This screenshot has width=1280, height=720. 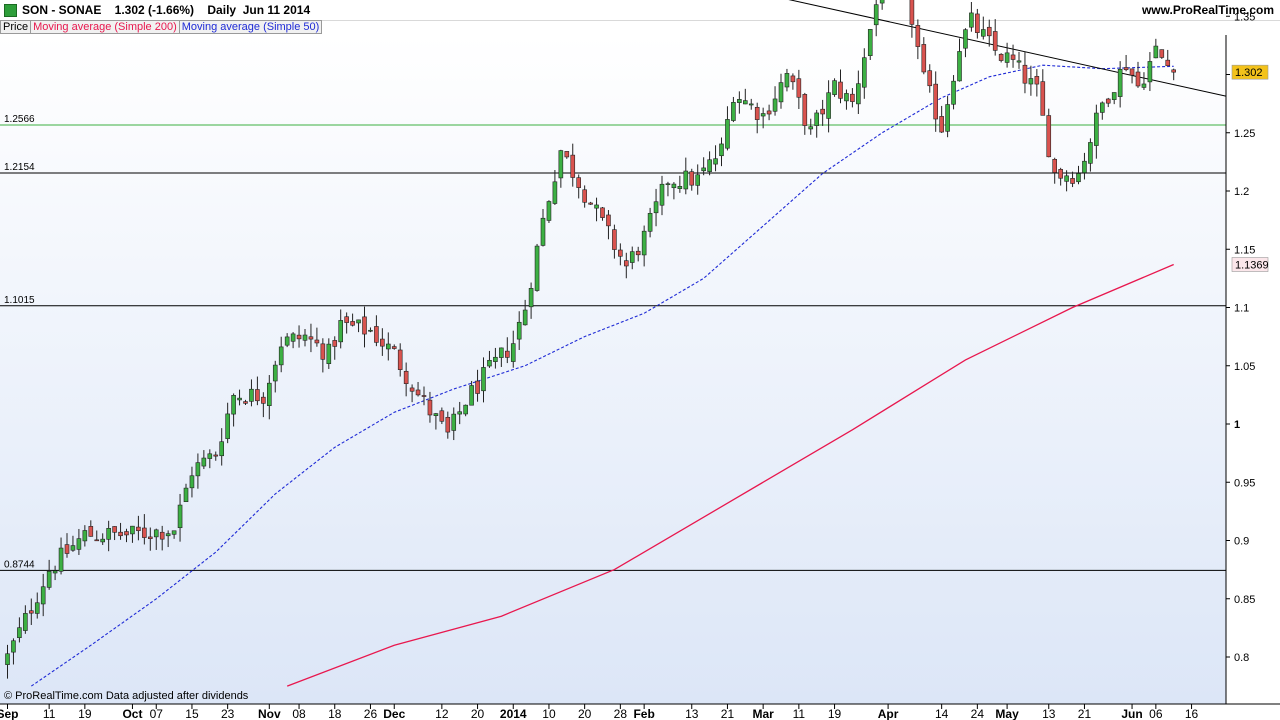 I want to click on legend-sma50: Moving average (Simple 50), so click(x=250, y=27).